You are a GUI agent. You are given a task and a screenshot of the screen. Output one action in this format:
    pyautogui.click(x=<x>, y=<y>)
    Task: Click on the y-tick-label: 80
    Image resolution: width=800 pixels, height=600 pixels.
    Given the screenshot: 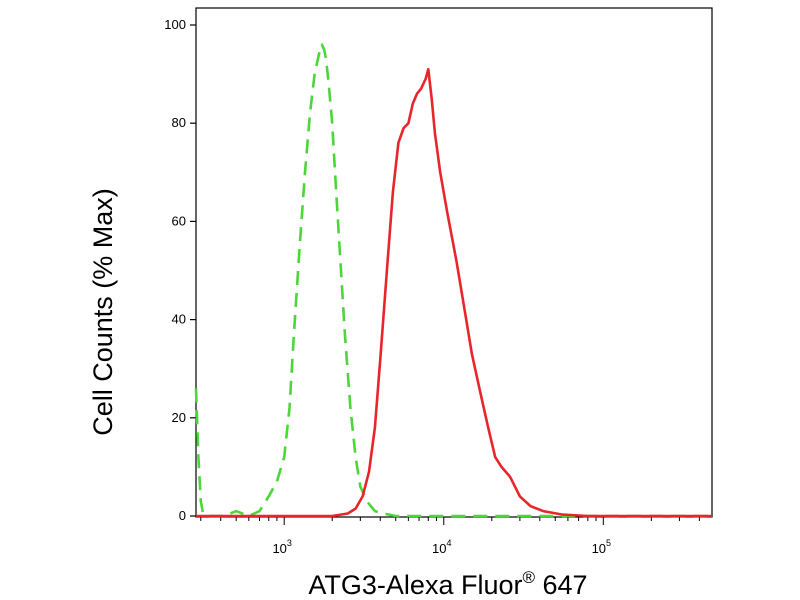 What is the action you would take?
    pyautogui.click(x=179, y=122)
    